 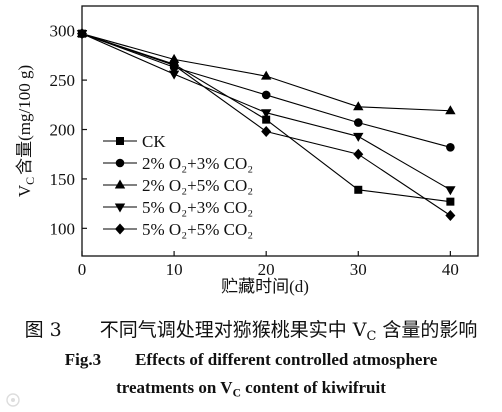 I want to click on figure-caption-cn: 图 3 不同气调处理对猕猴桃果实中 VC 含量的影响, so click(x=251, y=331).